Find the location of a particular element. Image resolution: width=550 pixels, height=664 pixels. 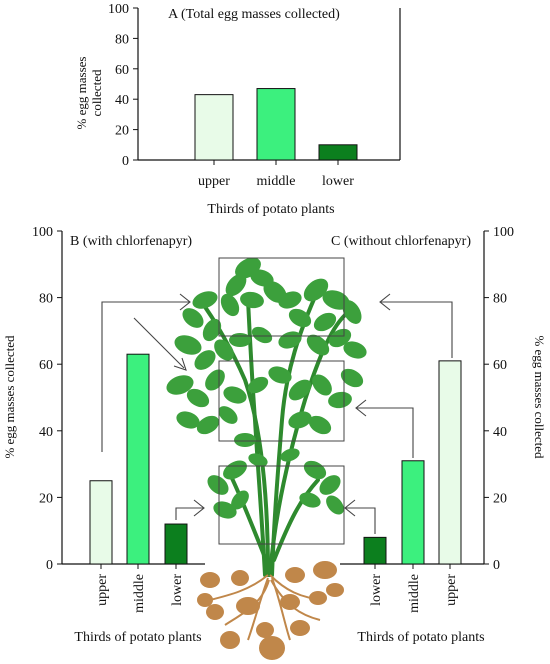

y-tick-label: 60 is located at coordinates (122, 70).